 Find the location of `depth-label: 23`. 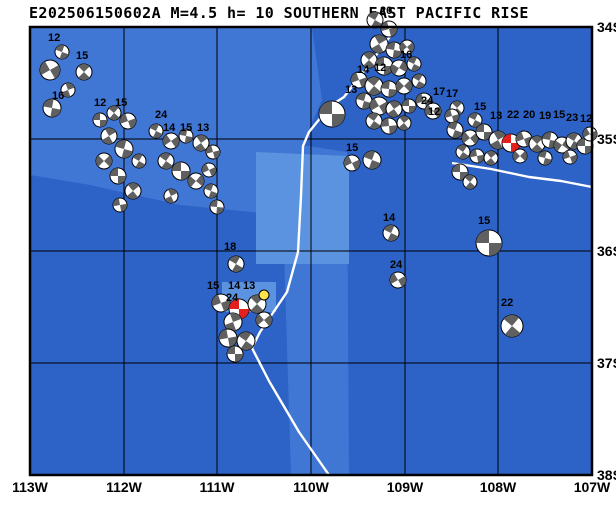

depth-label: 23 is located at coordinates (572, 118).